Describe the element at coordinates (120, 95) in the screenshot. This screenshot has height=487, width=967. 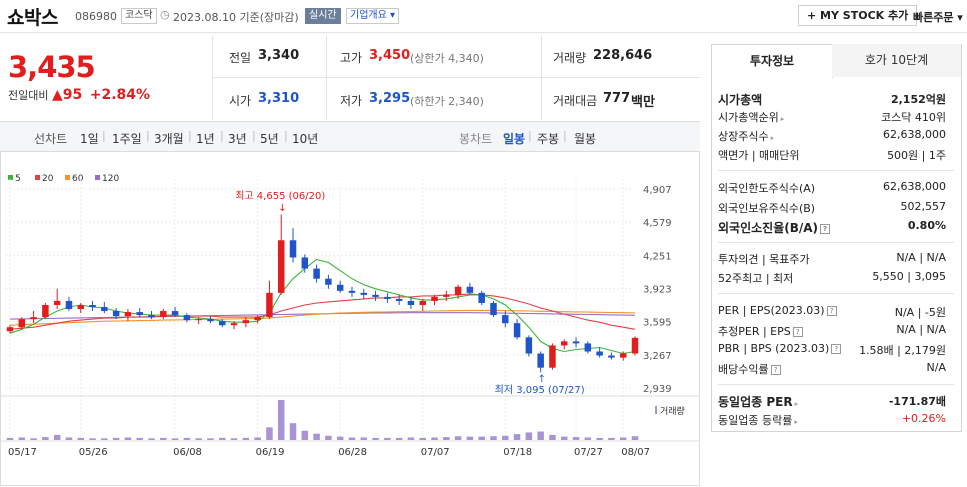
I see `change-percent: +2.84%` at that location.